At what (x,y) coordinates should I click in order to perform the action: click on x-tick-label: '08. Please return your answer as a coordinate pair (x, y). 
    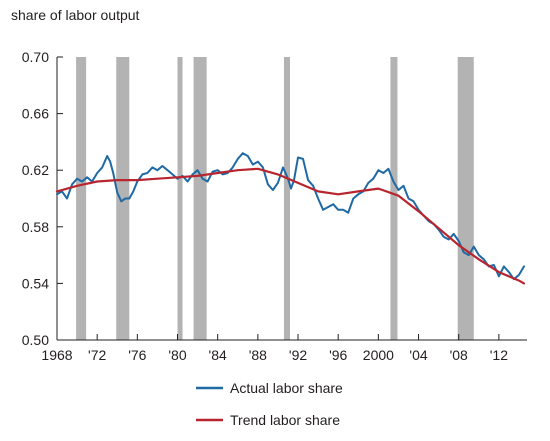
    Looking at the image, I should click on (459, 355).